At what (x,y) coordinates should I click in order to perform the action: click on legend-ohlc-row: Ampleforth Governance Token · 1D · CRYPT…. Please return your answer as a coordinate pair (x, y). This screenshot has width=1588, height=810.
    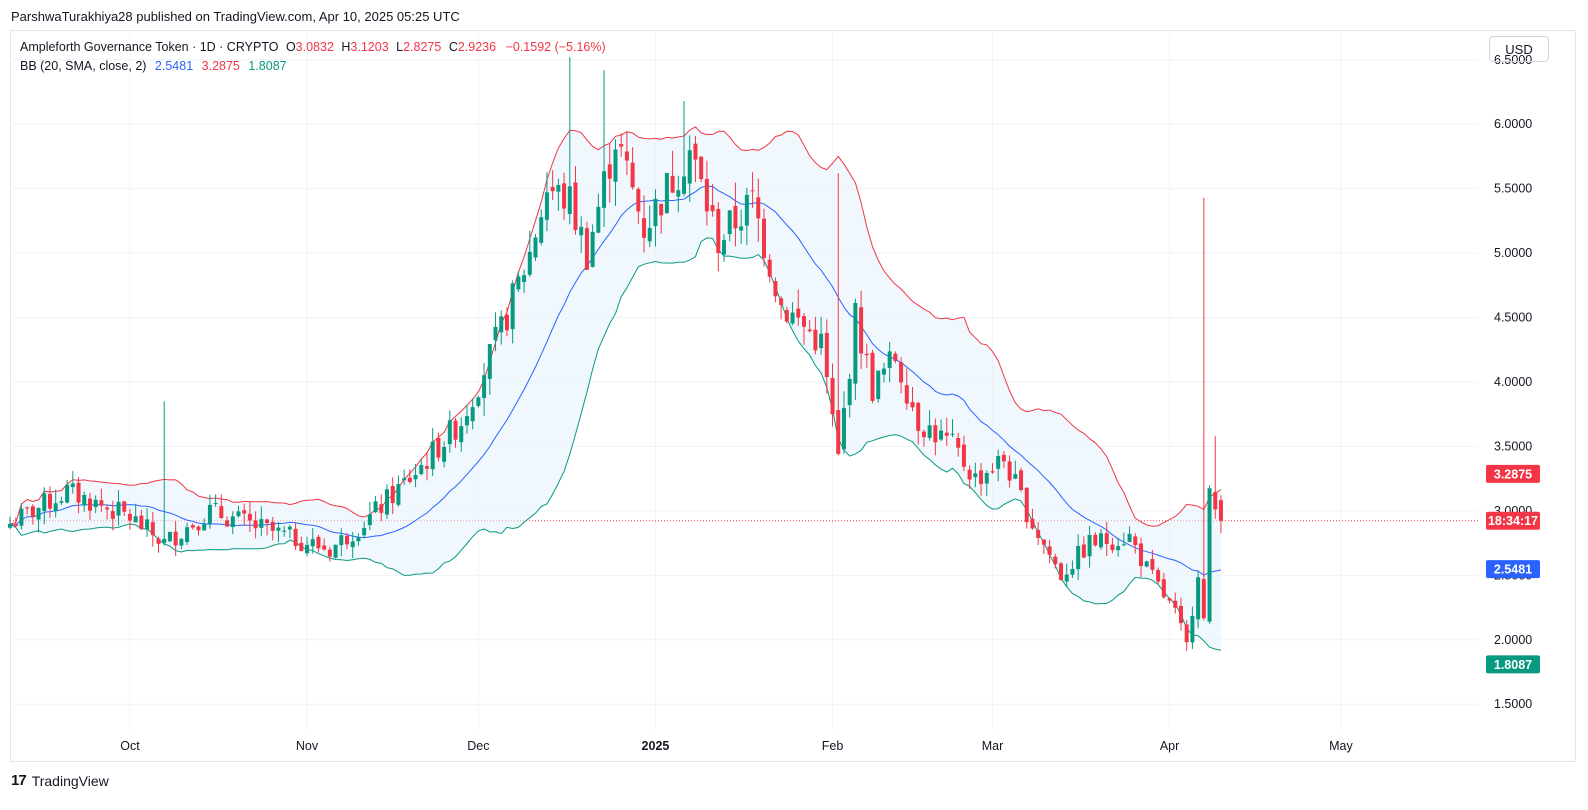
    Looking at the image, I should click on (313, 47).